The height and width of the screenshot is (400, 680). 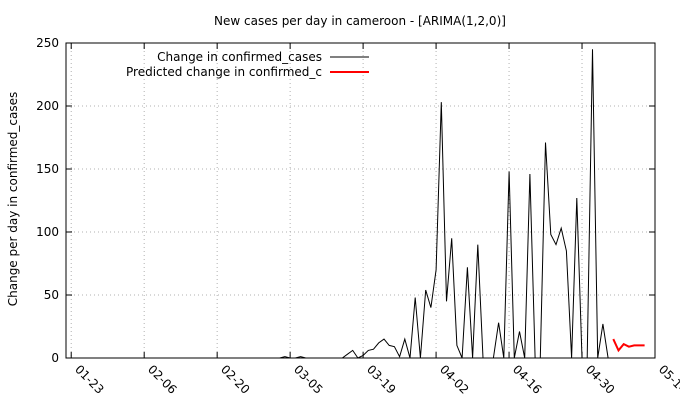 What do you see at coordinates (13, 199) in the screenshot?
I see `y-axis-label: Change per day in confirmed_cases` at bounding box center [13, 199].